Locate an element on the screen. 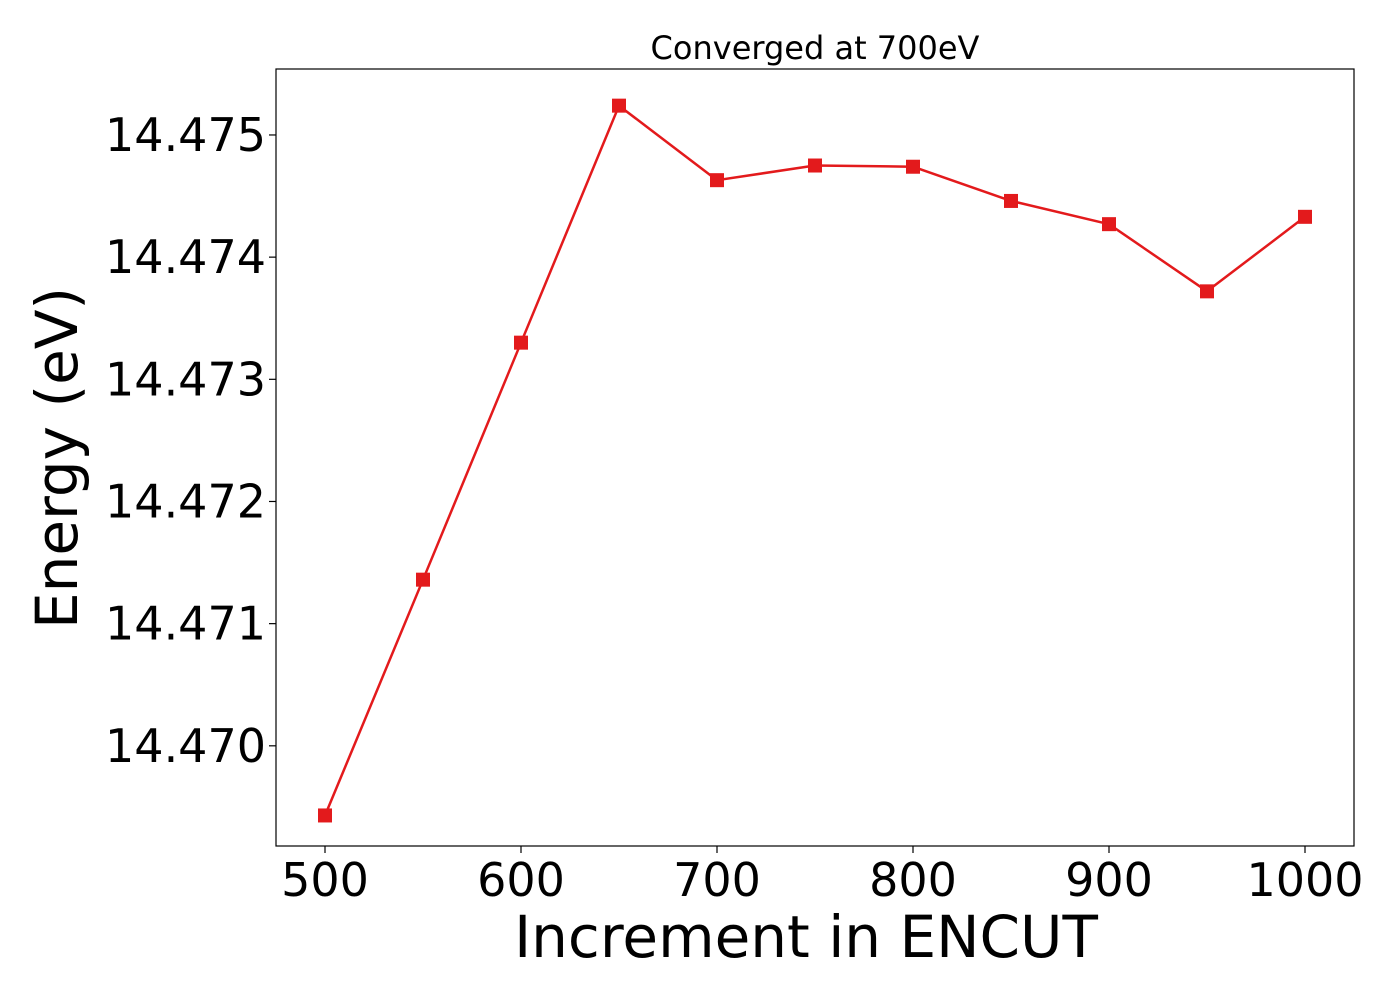 The height and width of the screenshot is (1000, 1400). y-tick-label: 14.471 is located at coordinates (185, 624).